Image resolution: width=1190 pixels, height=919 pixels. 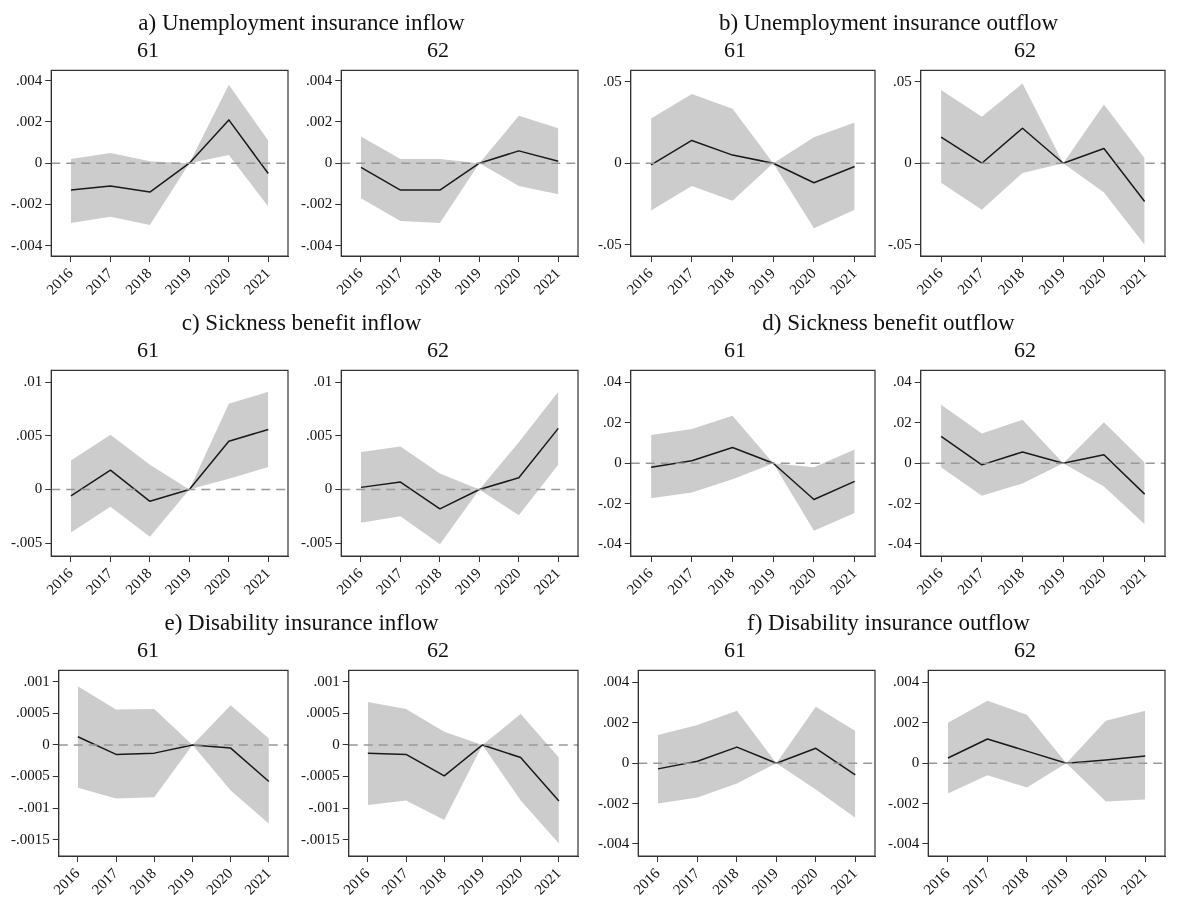 What do you see at coordinates (301, 323) in the screenshot?
I see `chart-title: c) Sickness benefit inflow` at bounding box center [301, 323].